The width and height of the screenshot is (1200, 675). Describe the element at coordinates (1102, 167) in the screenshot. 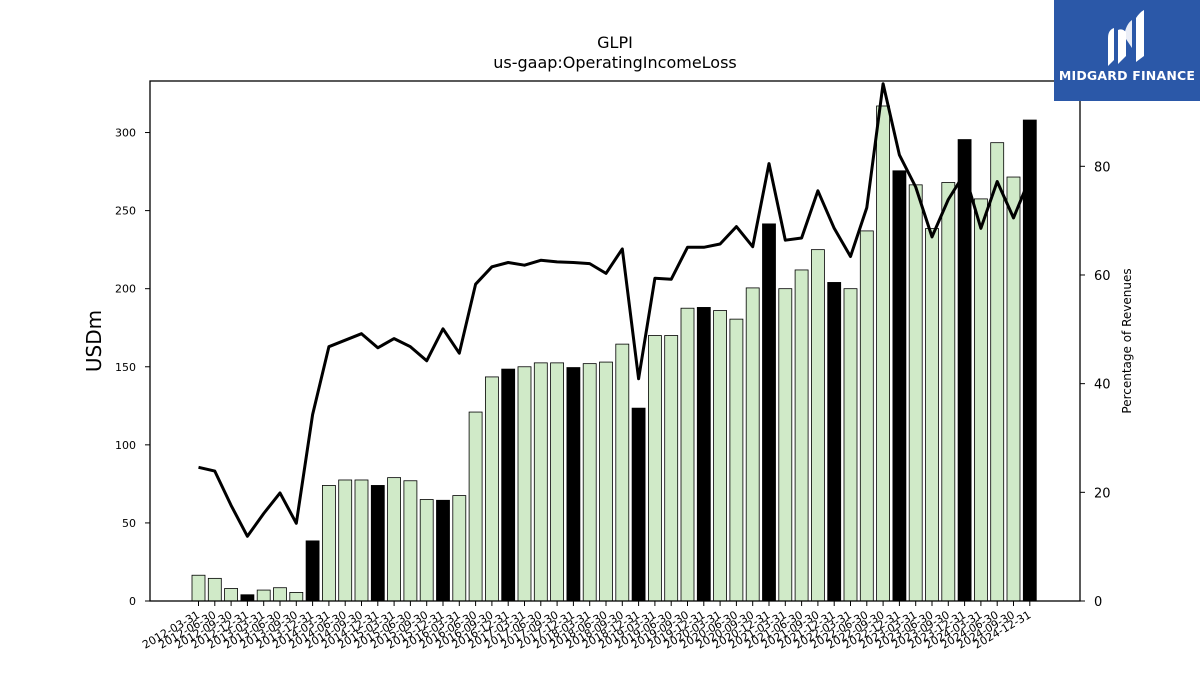

I see `y2-tick-label: 80` at that location.